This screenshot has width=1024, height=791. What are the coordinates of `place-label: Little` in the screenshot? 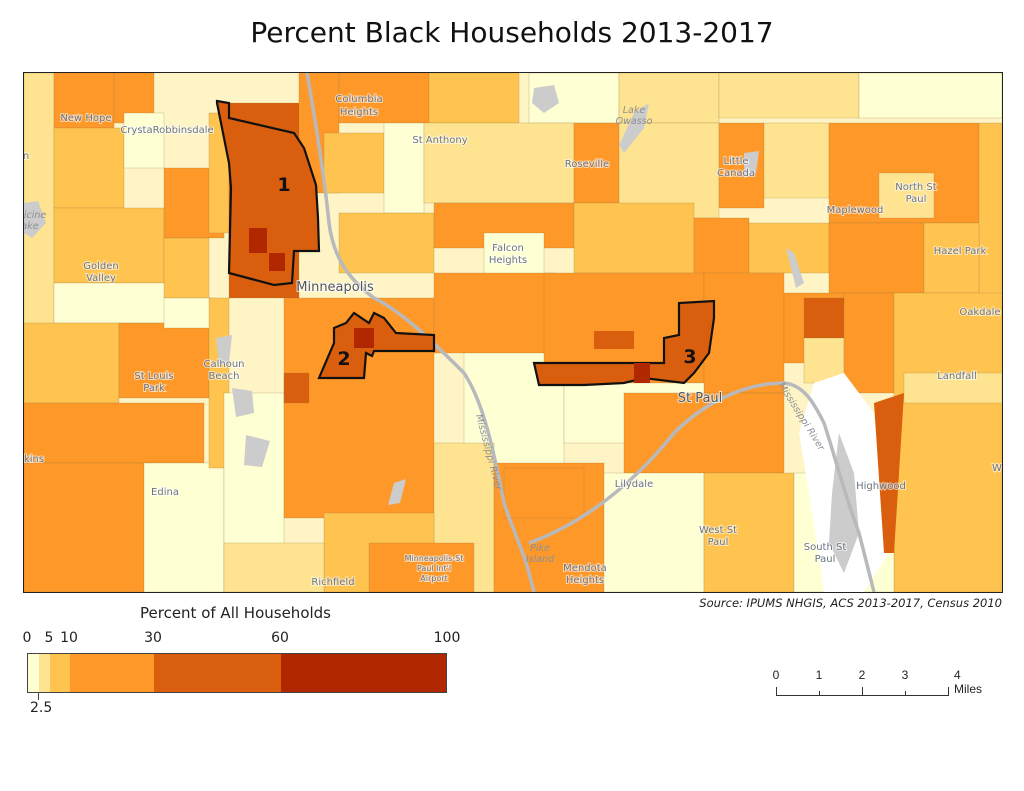 It's located at (735, 161).